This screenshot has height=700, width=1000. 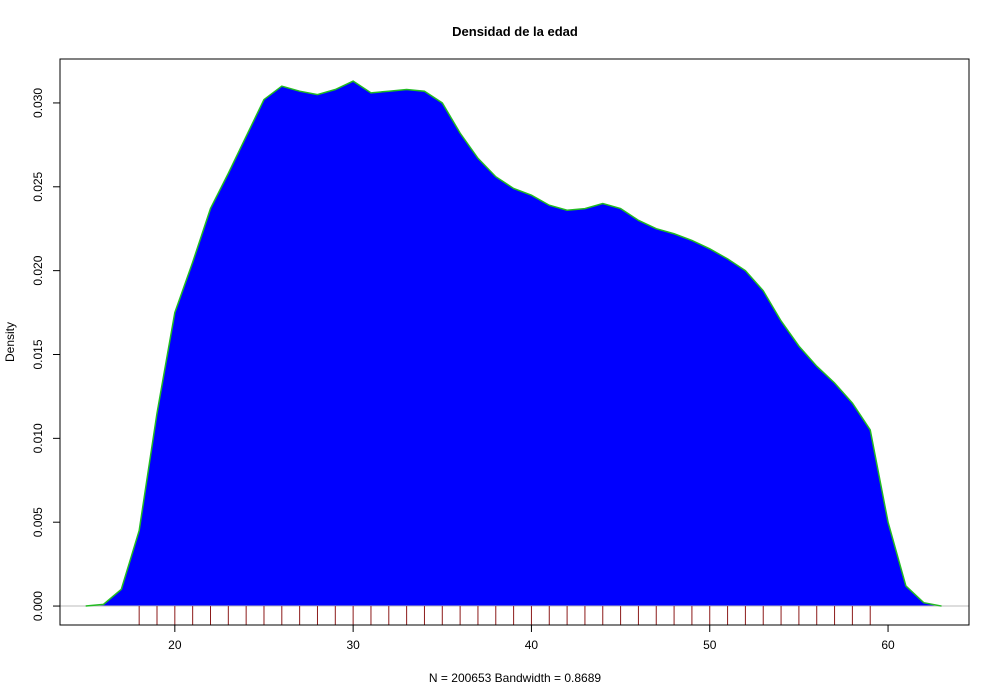 What do you see at coordinates (38, 354) in the screenshot?
I see `y-tick-label: 0.015` at bounding box center [38, 354].